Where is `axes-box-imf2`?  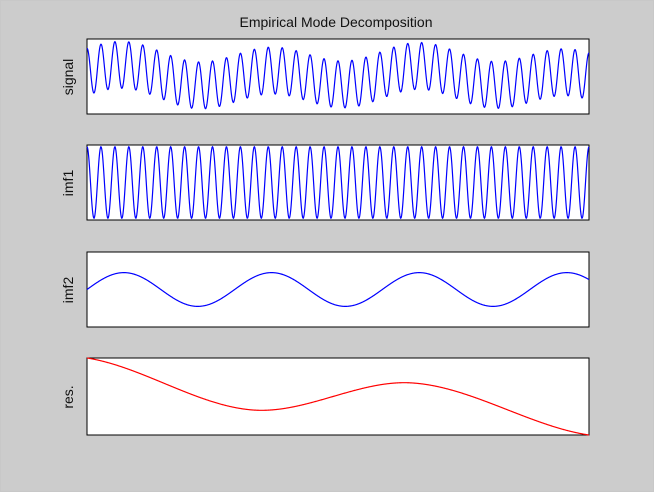
axes-box-imf2 is located at coordinates (338, 289).